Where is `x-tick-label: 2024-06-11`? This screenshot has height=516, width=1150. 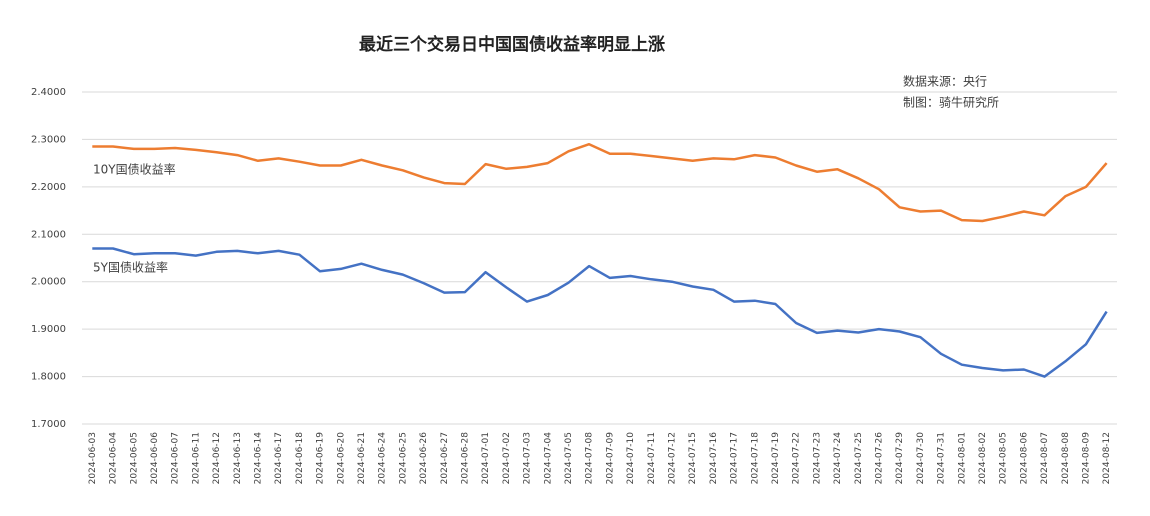
x-tick-label: 2024-06-11 is located at coordinates (196, 458).